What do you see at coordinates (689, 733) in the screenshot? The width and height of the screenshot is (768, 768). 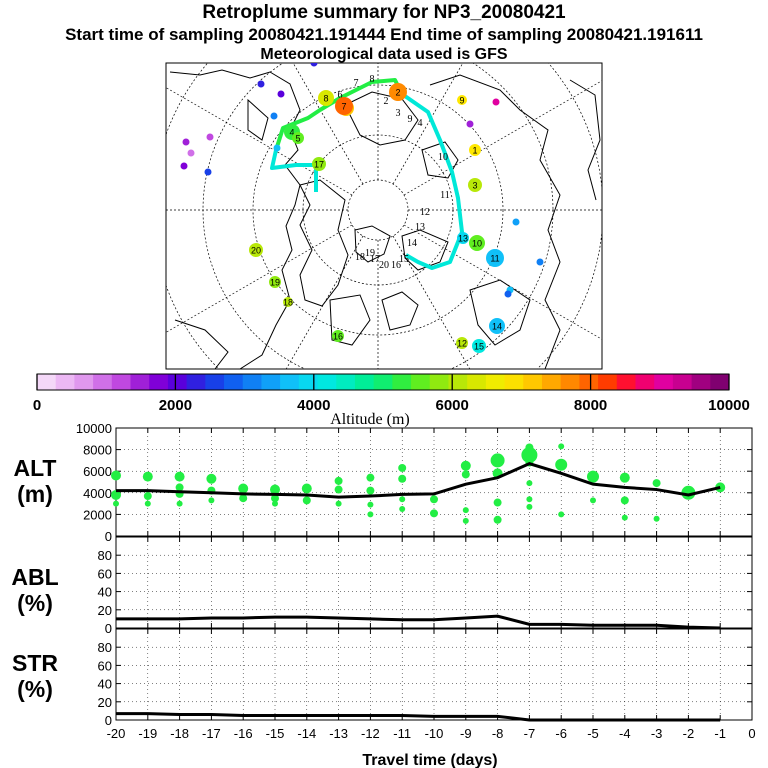 I see `x-tick-label: -2` at bounding box center [689, 733].